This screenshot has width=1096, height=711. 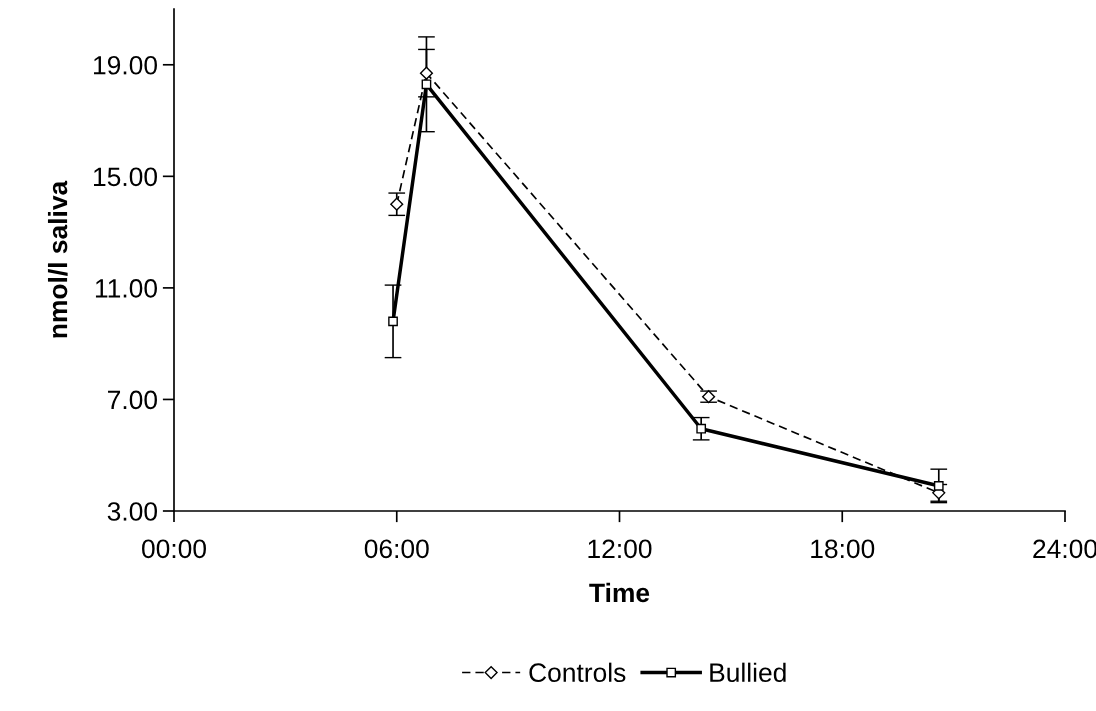 I want to click on x-tick-label: 06:00, so click(x=396, y=549).